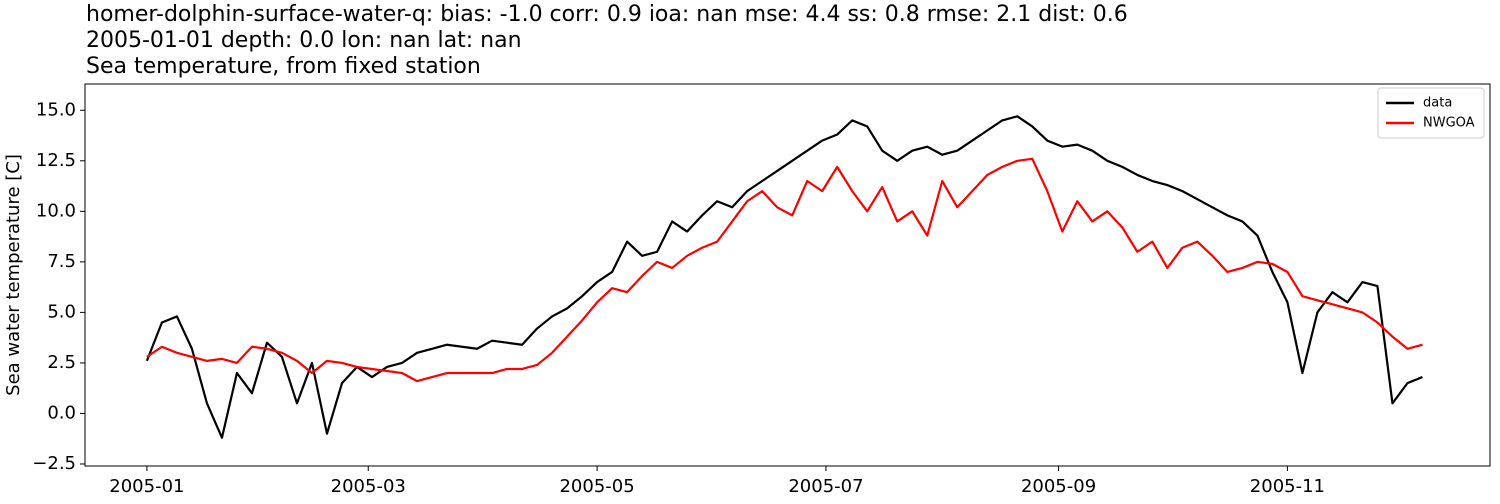 Image resolution: width=1500 pixels, height=504 pixels. I want to click on y-tick-label: 2.5, so click(61, 362).